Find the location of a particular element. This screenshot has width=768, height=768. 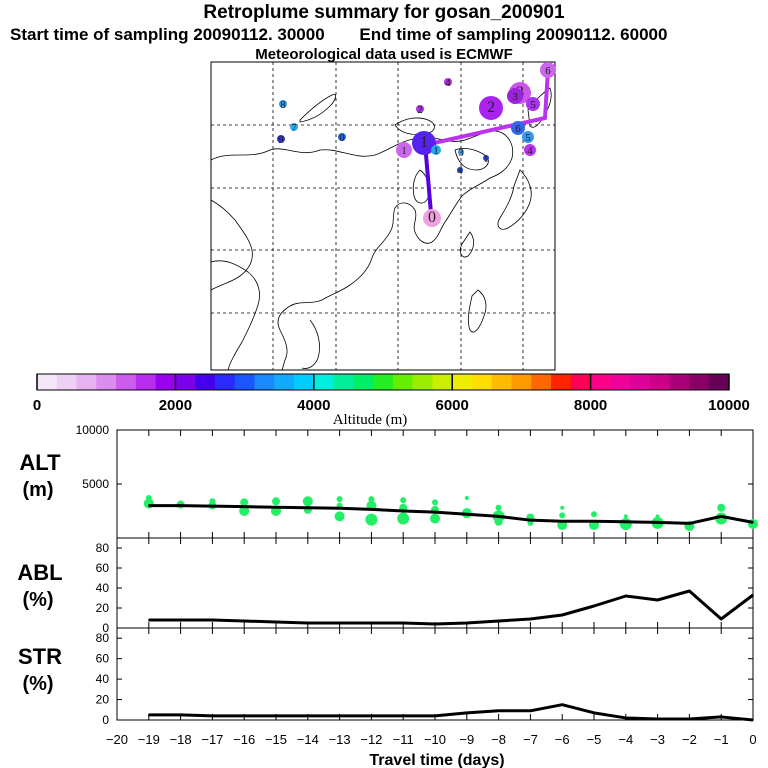

xtick-label: −12 is located at coordinates (371, 739).